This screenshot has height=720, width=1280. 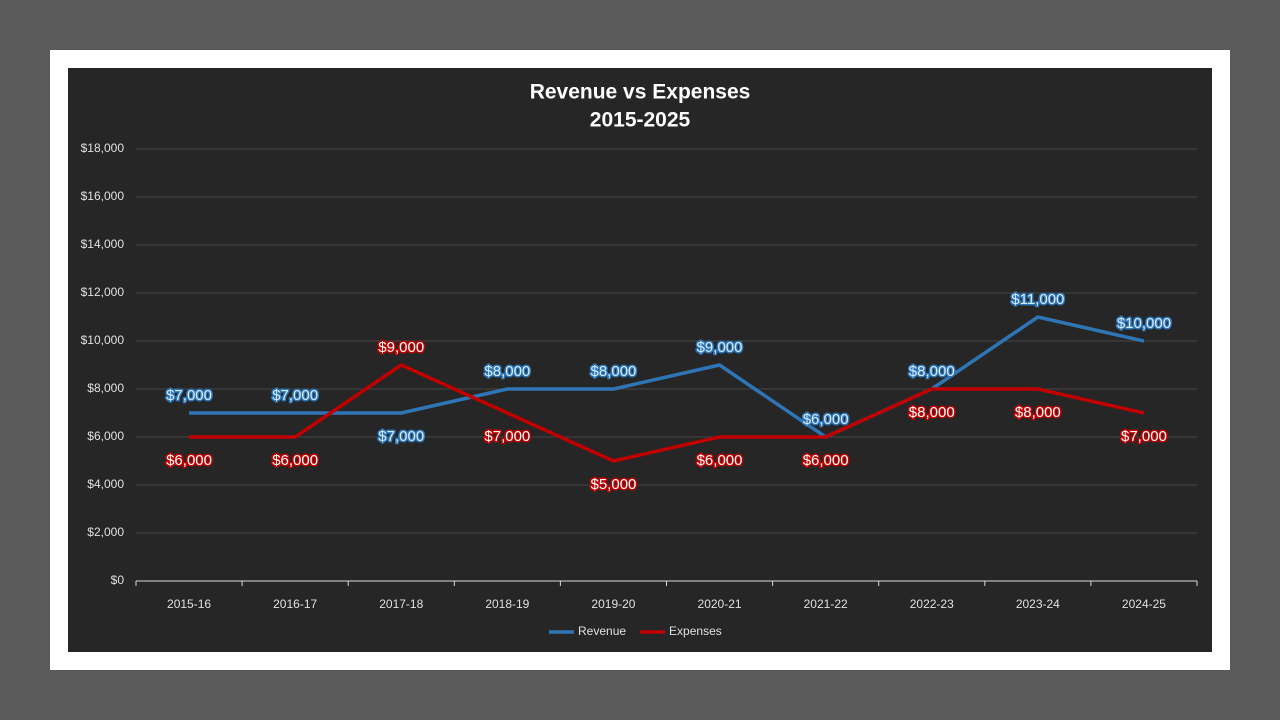 What do you see at coordinates (401, 604) in the screenshot?
I see `x-tick-label: 2017-18` at bounding box center [401, 604].